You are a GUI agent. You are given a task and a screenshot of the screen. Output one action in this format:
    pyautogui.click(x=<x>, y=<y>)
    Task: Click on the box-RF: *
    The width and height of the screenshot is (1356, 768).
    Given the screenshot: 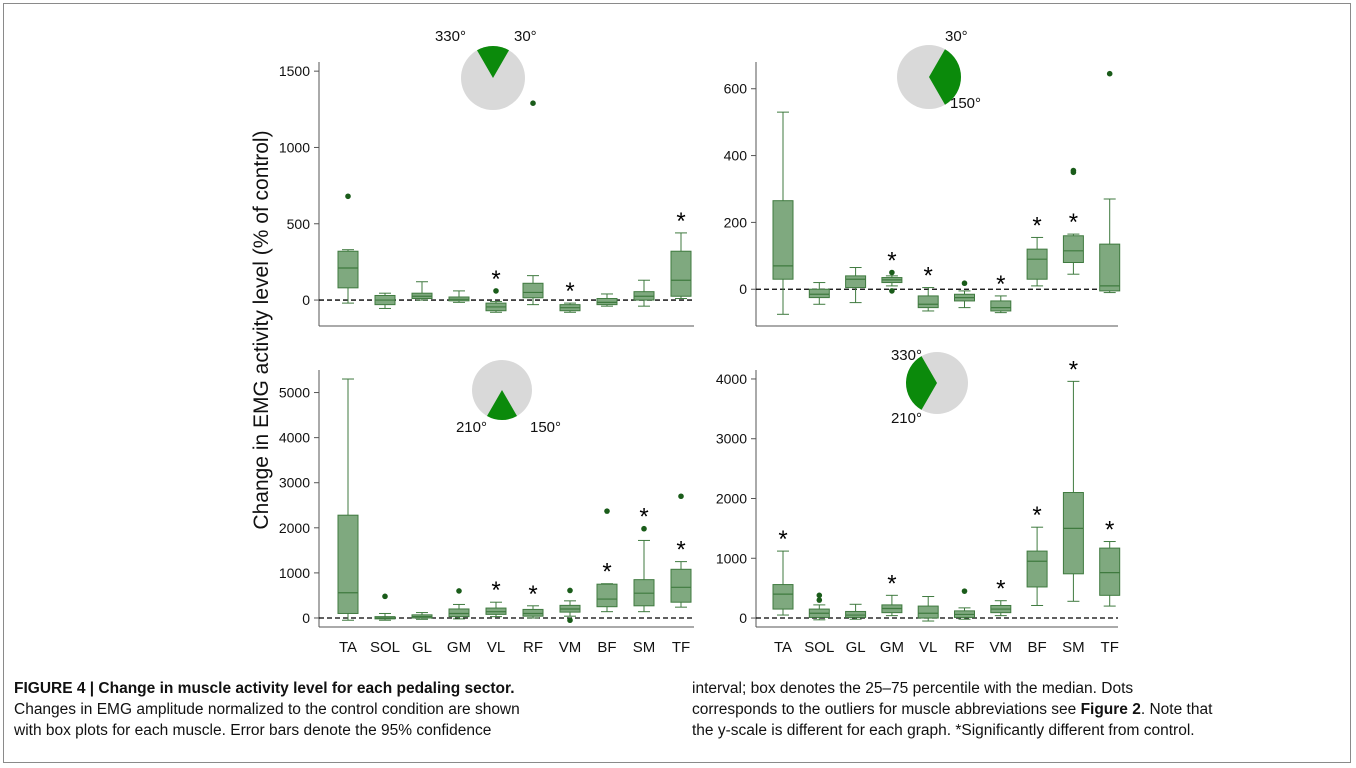 What is the action you would take?
    pyautogui.click(x=533, y=600)
    